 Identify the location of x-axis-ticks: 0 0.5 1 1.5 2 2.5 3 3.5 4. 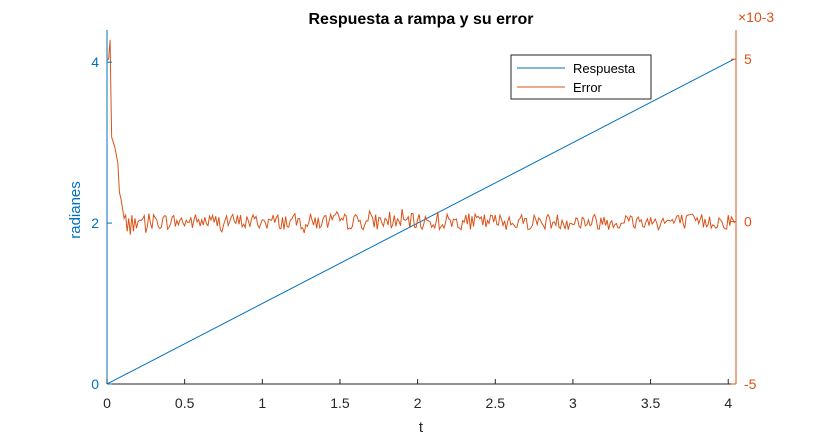
(417, 395).